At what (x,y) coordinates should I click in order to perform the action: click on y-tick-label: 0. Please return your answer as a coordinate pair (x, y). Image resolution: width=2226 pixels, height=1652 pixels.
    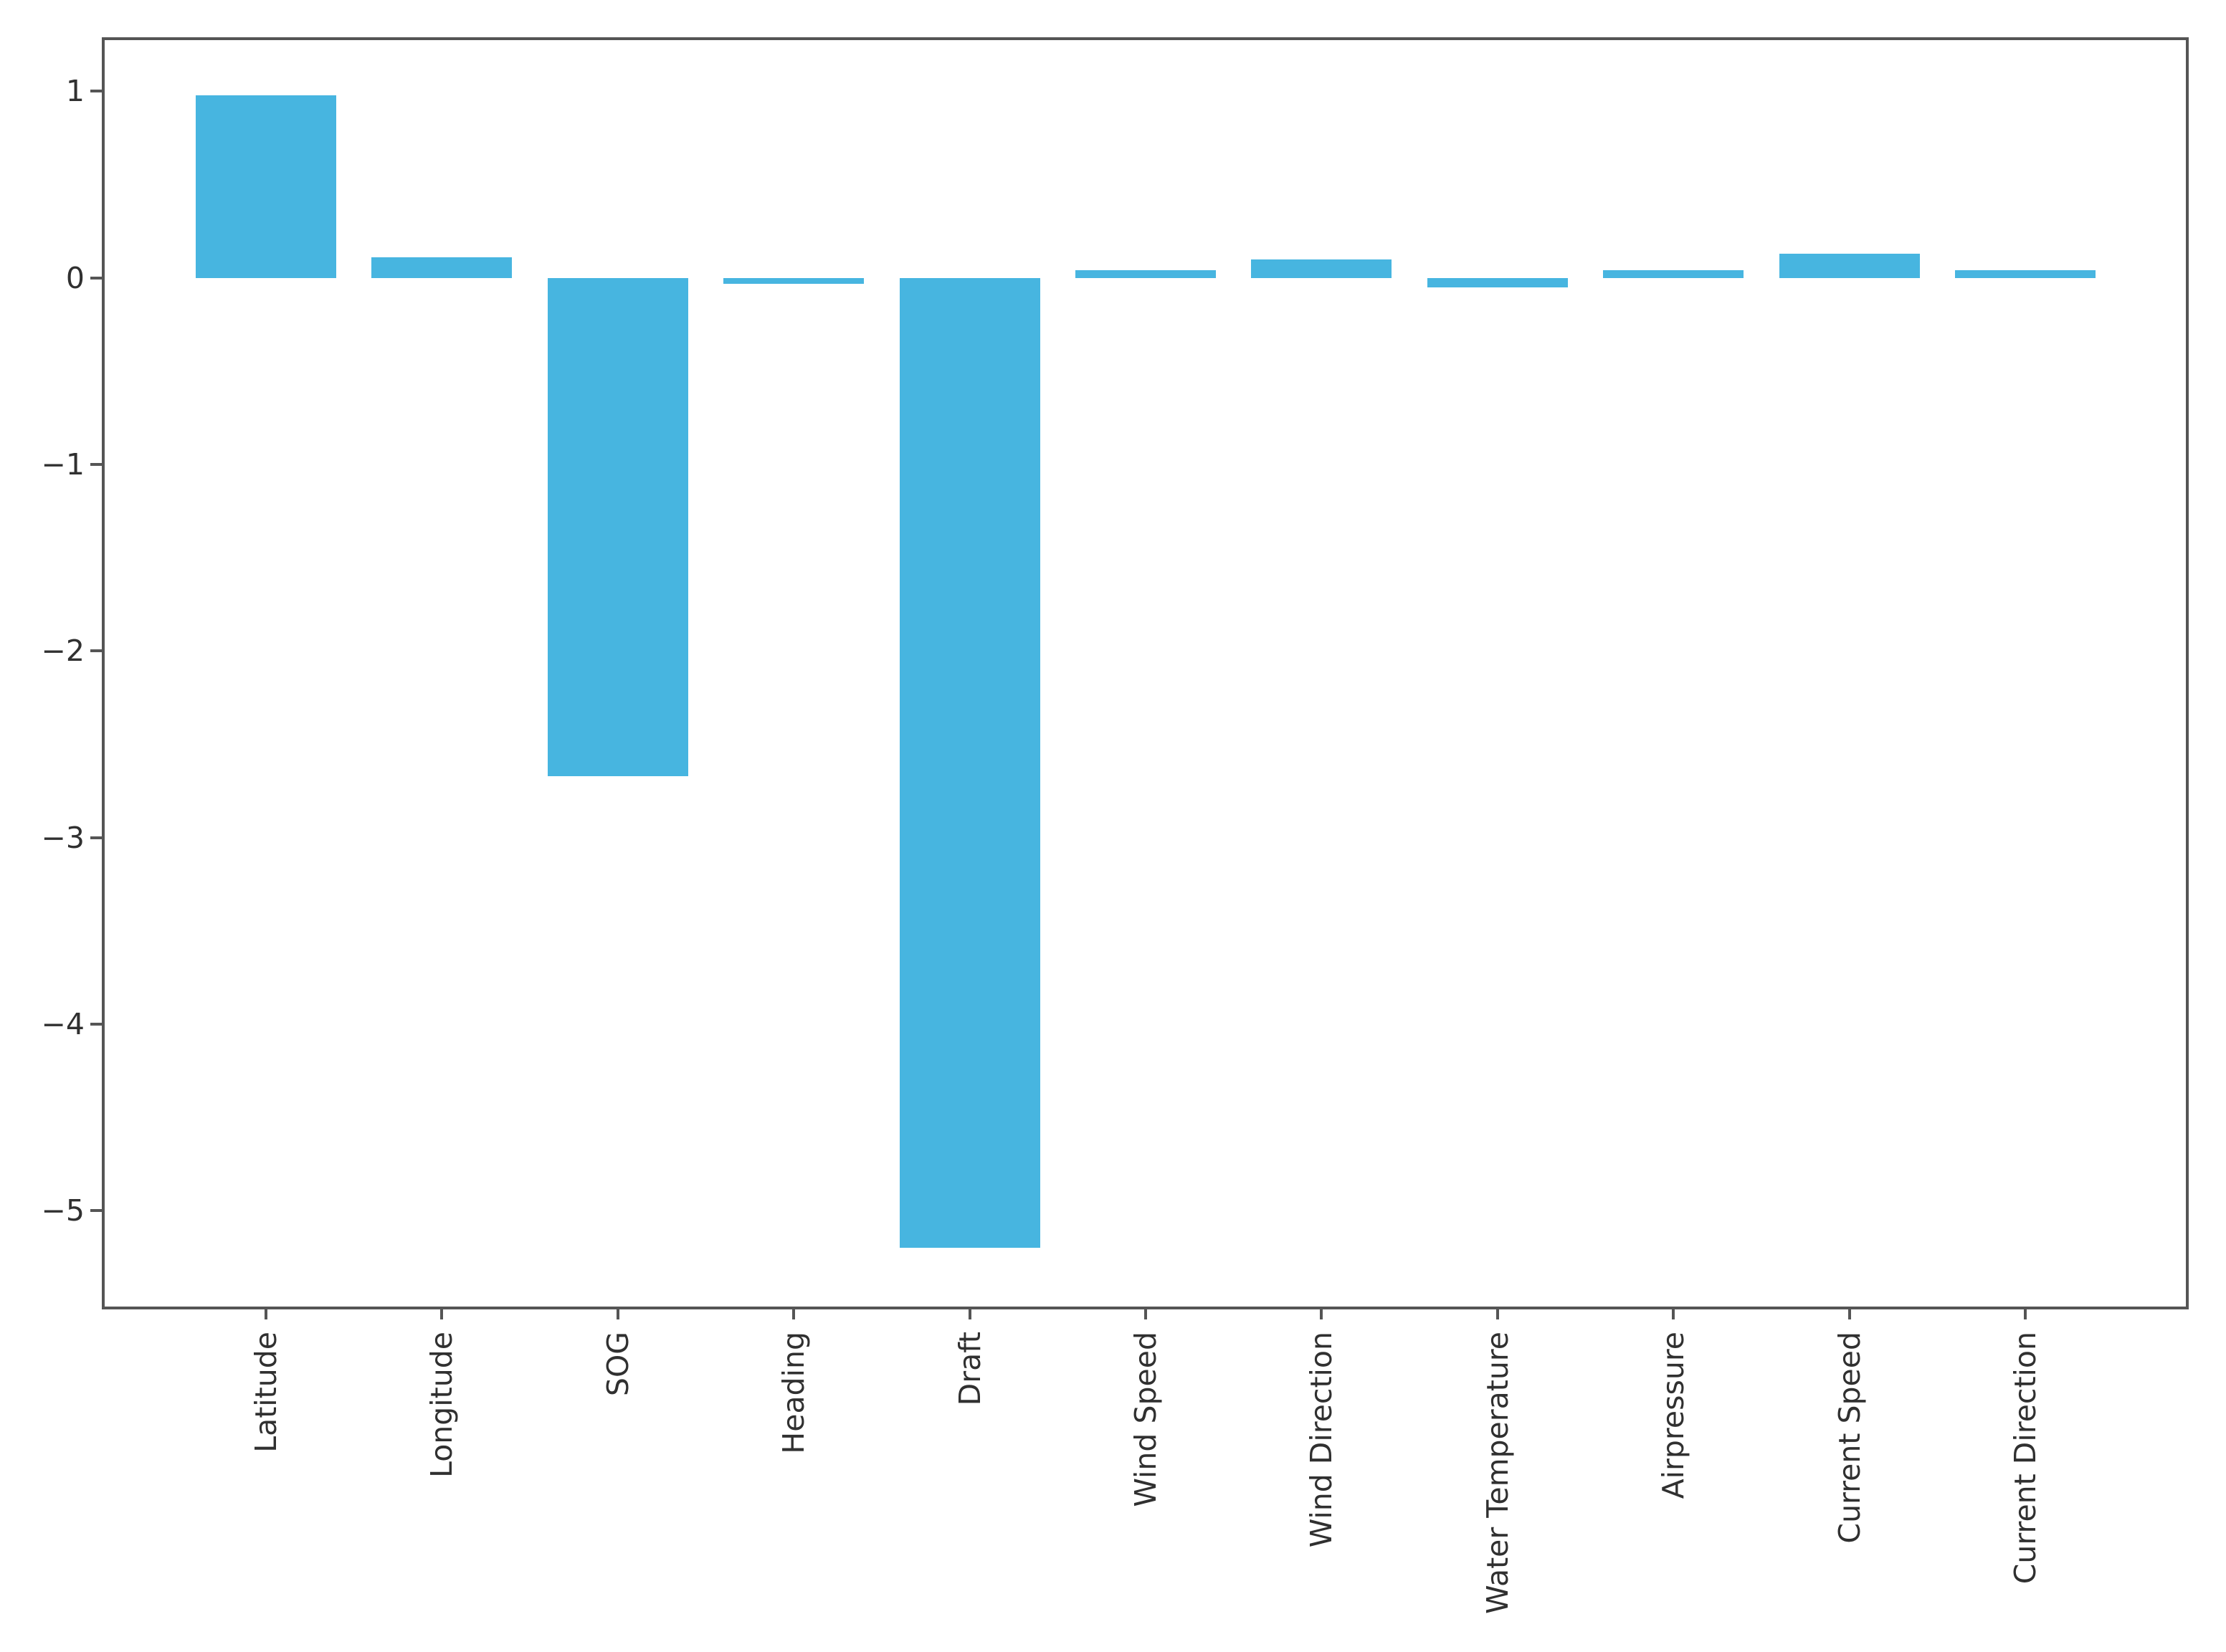
    Looking at the image, I should click on (75, 277).